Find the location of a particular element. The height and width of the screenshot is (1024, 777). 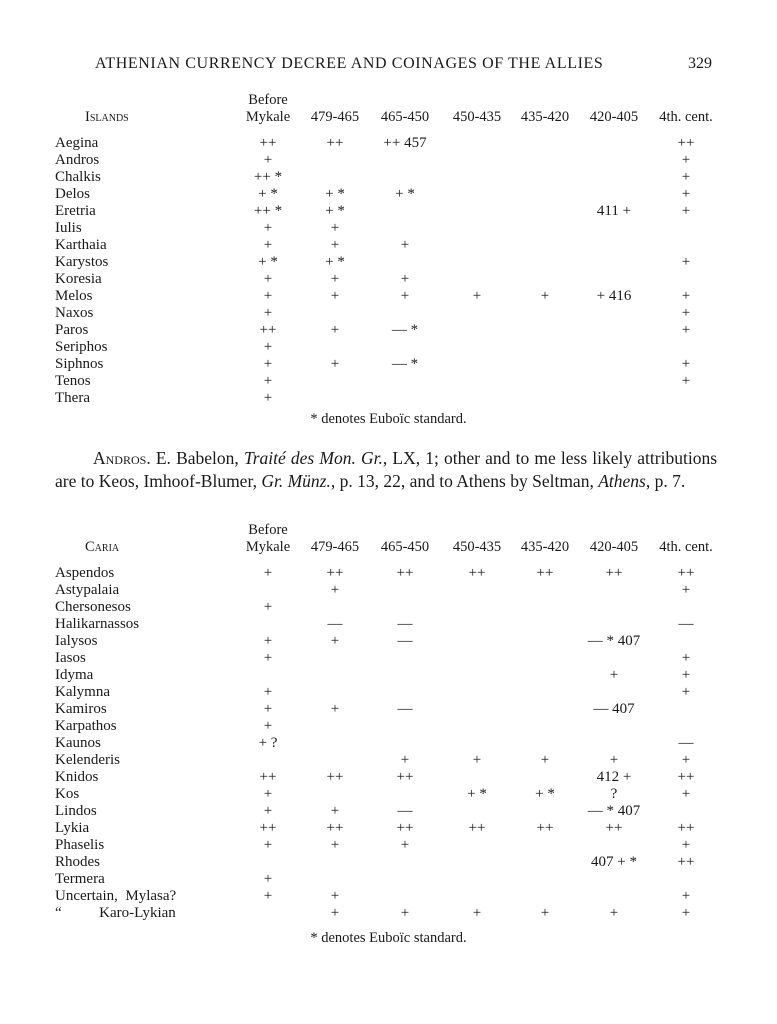

column-header: 435-420 is located at coordinates (545, 117).